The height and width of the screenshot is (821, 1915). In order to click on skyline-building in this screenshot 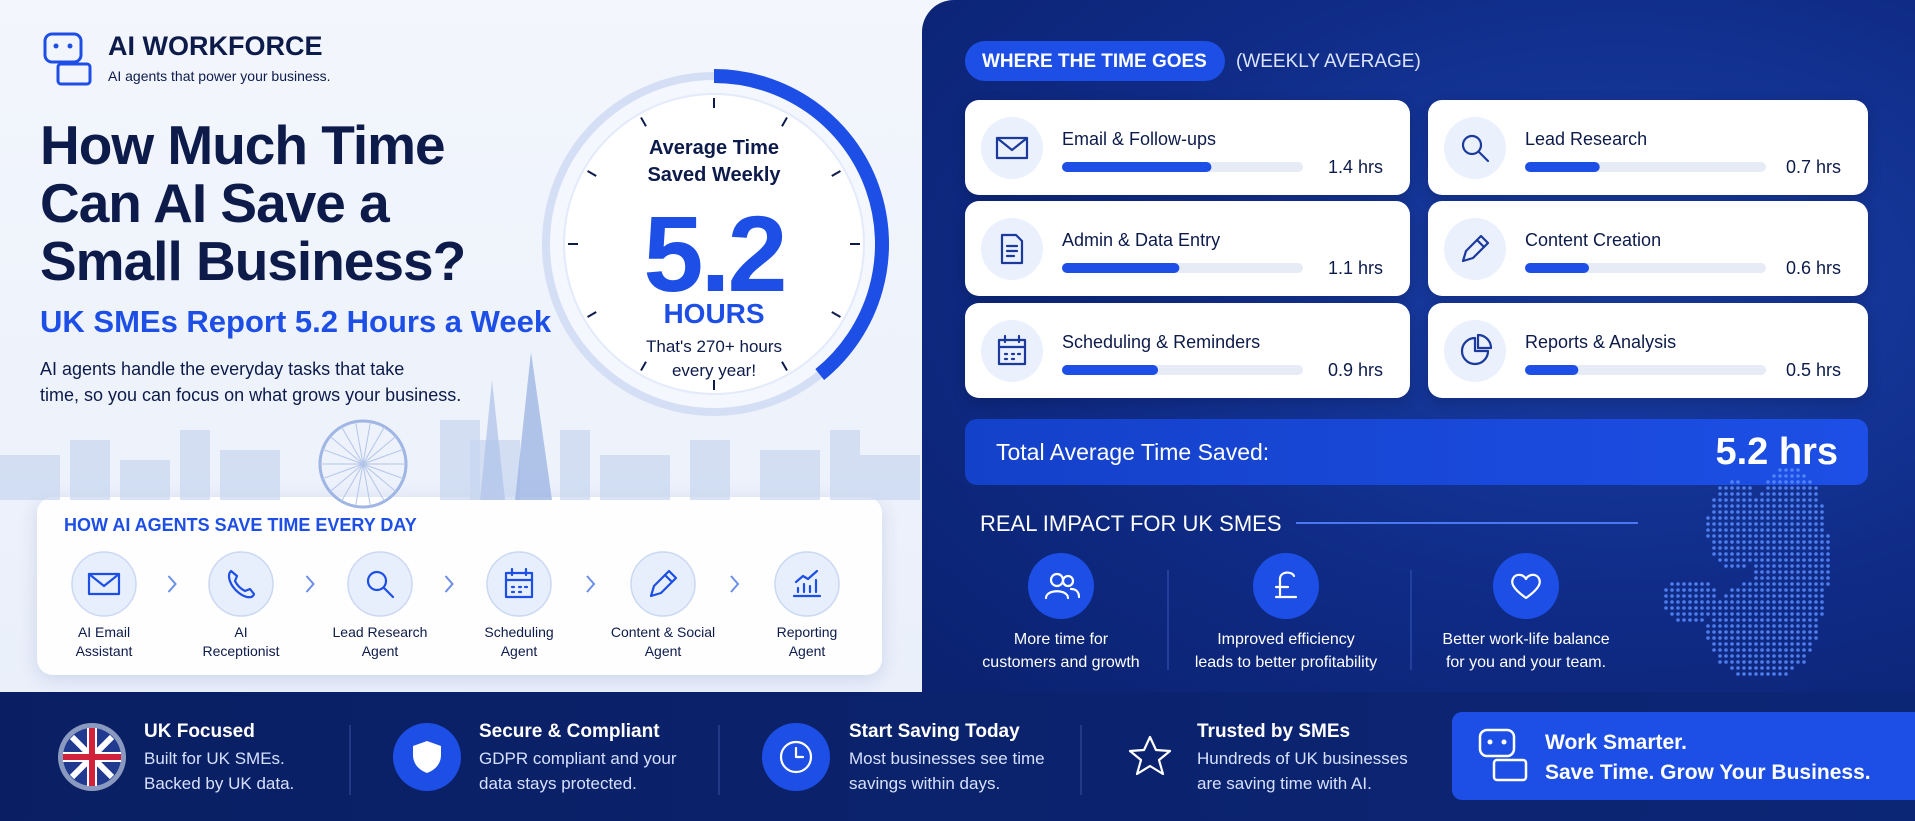, I will do `click(790, 475)`.